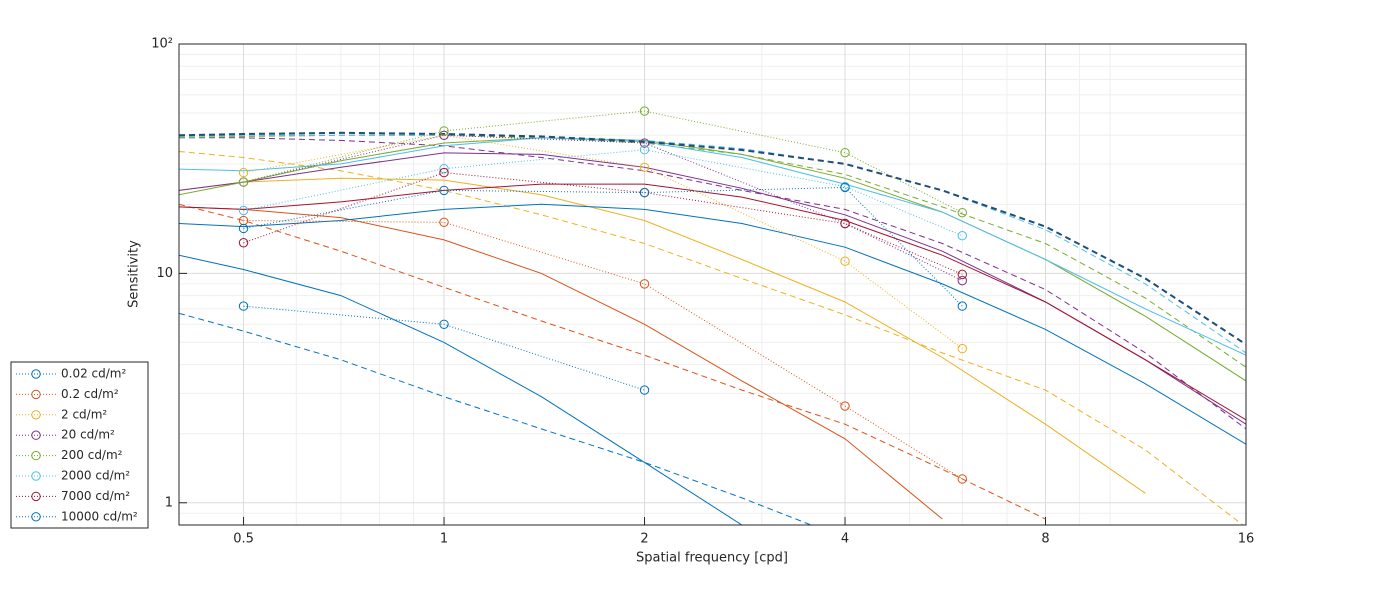  Describe the element at coordinates (169, 502) in the screenshot. I see `y-tick-label: 1` at that location.